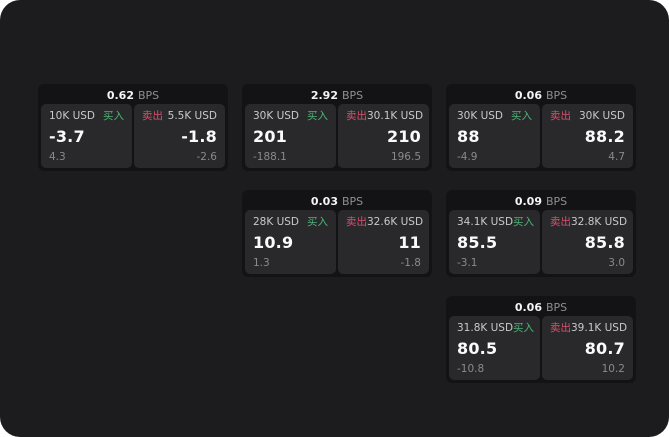  I want to click on bps-header: 0.03 BPS, so click(337, 201).